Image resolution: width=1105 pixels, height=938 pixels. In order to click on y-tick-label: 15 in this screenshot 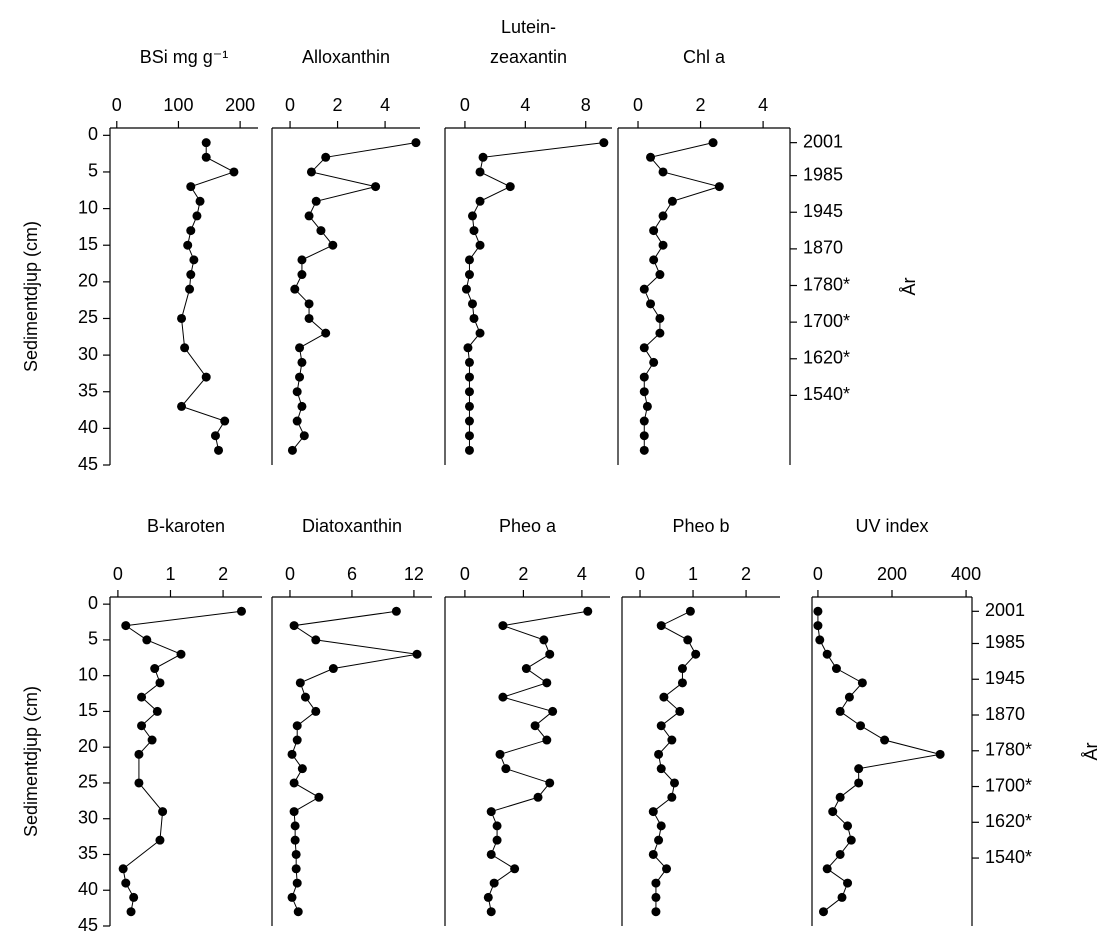, I will do `click(88, 244)`.